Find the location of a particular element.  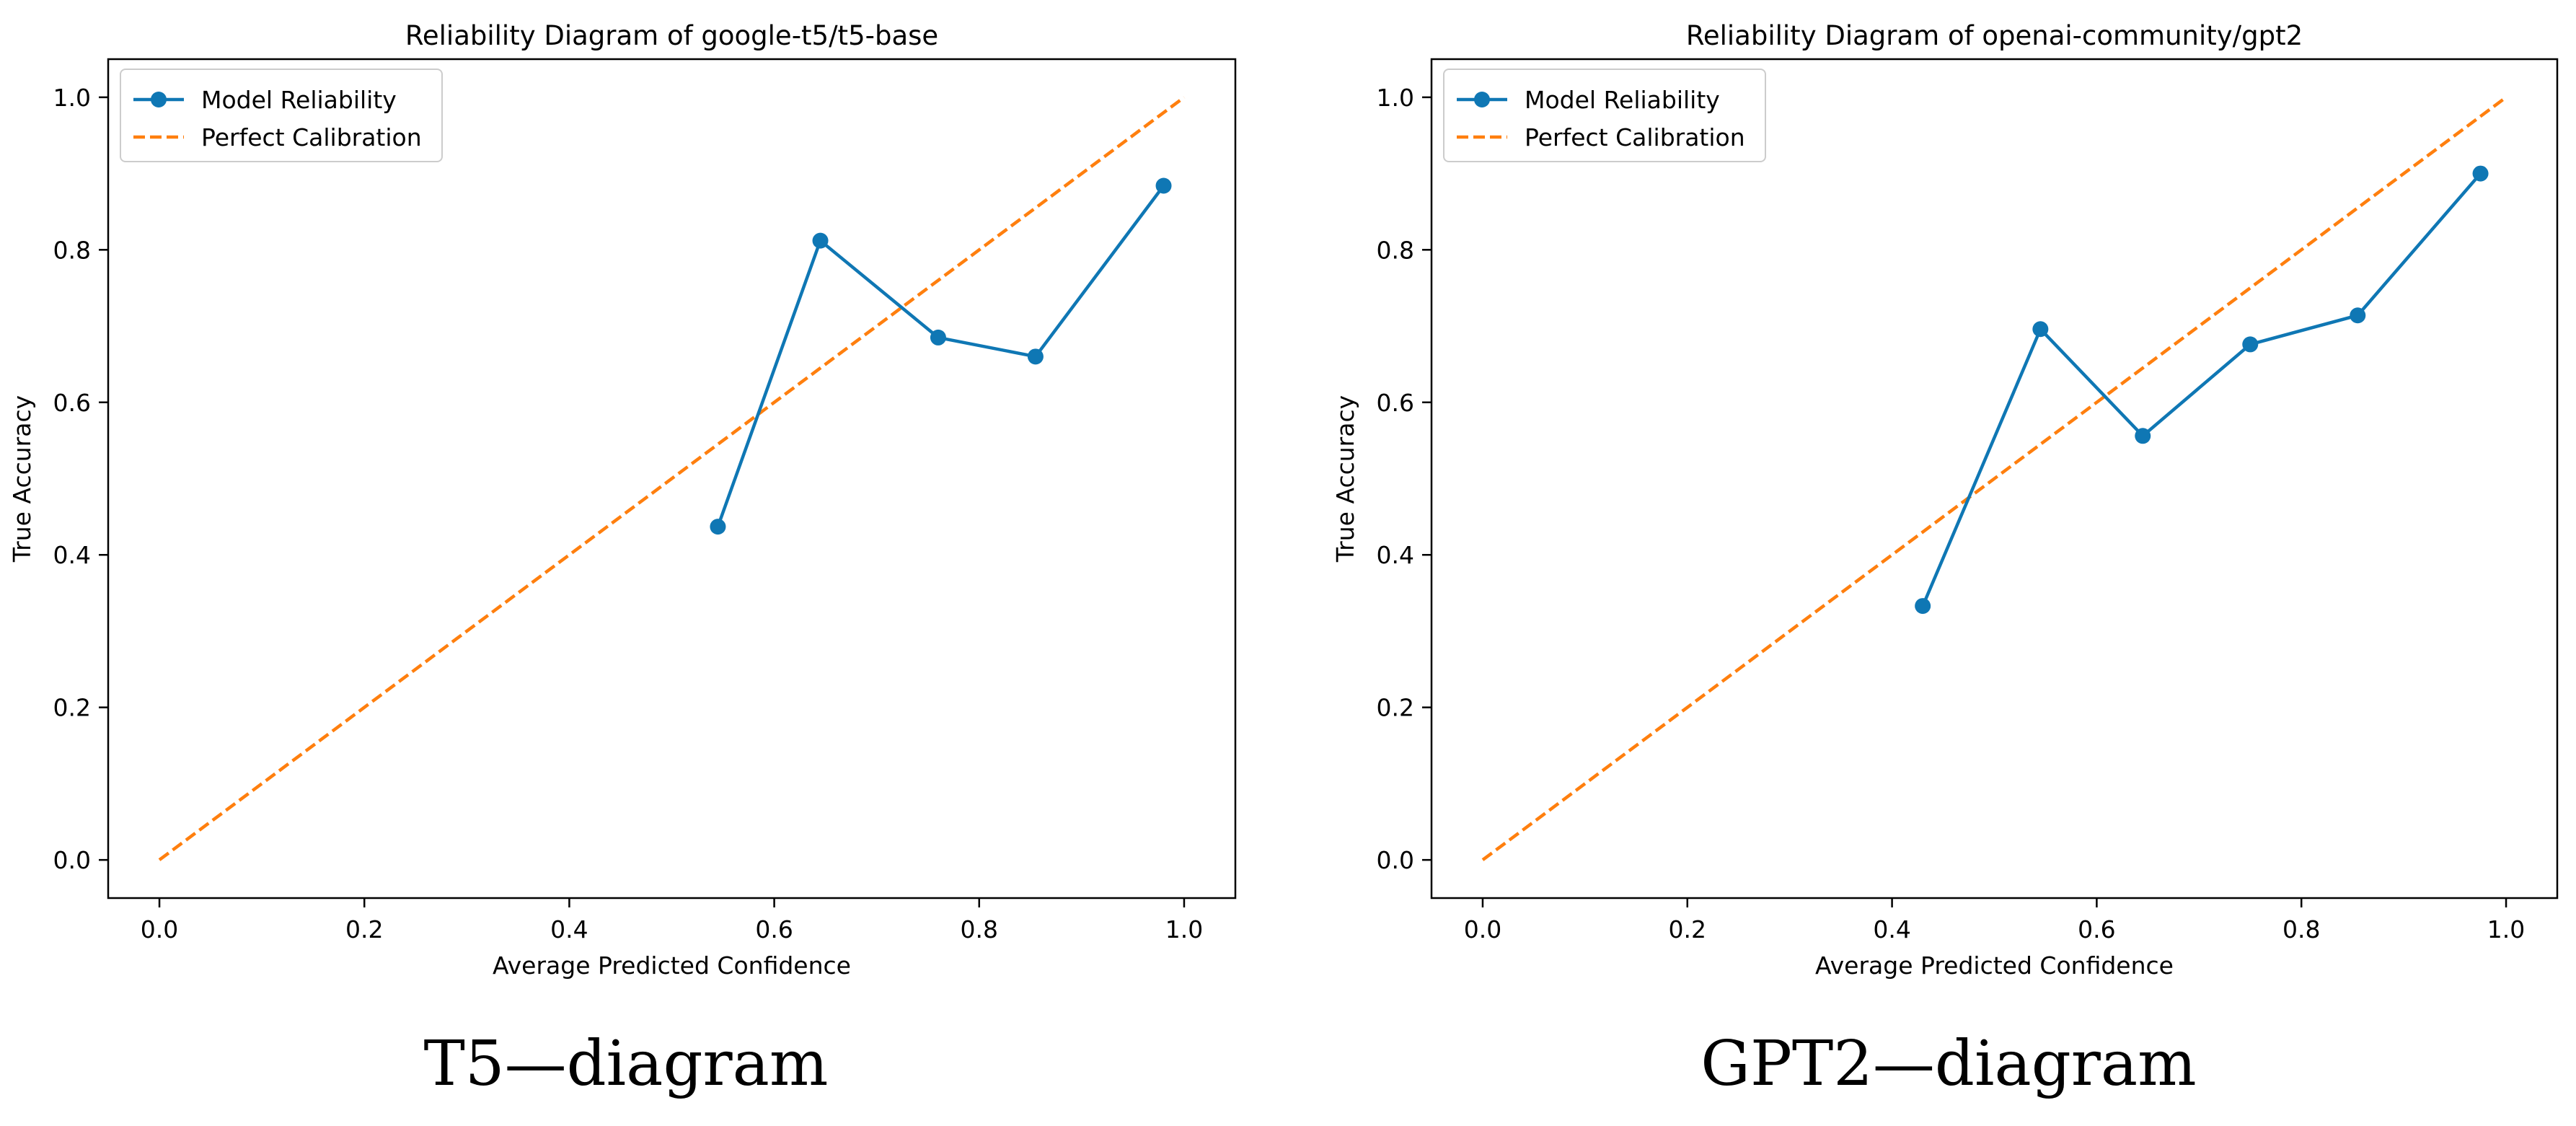

chart1-legend-label-0: Model Reliability is located at coordinates (299, 100).